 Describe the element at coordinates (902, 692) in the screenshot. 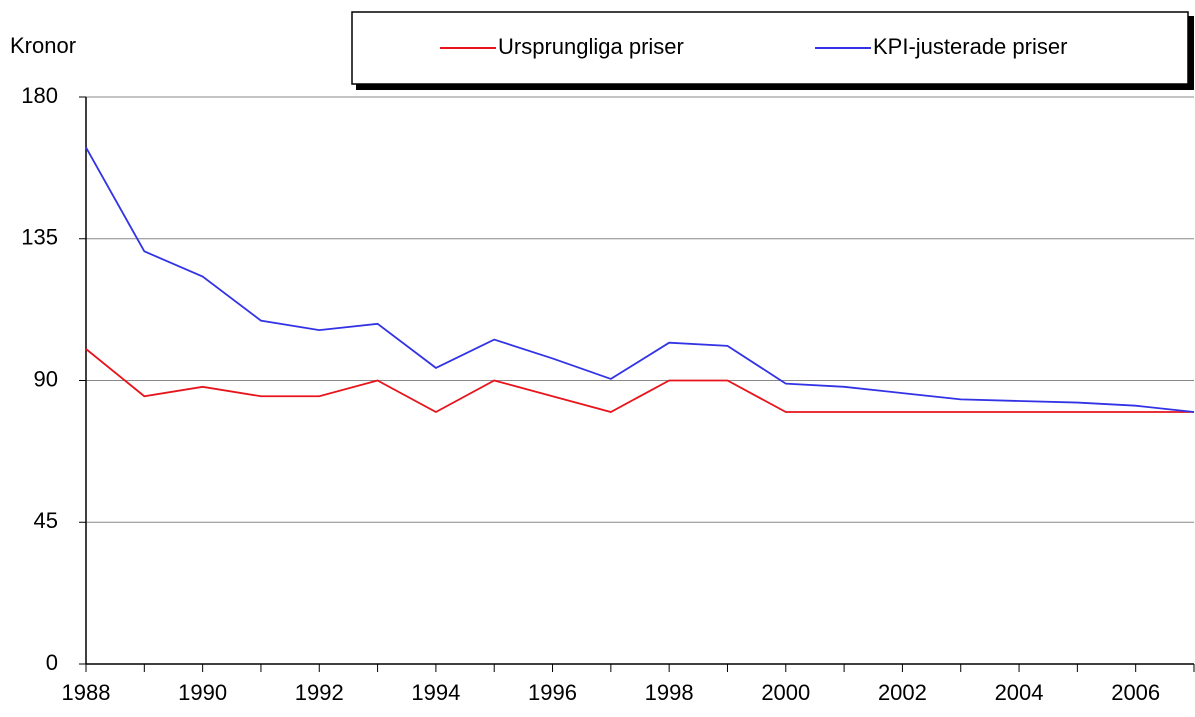

I see `x-tick-label: 2002` at that location.